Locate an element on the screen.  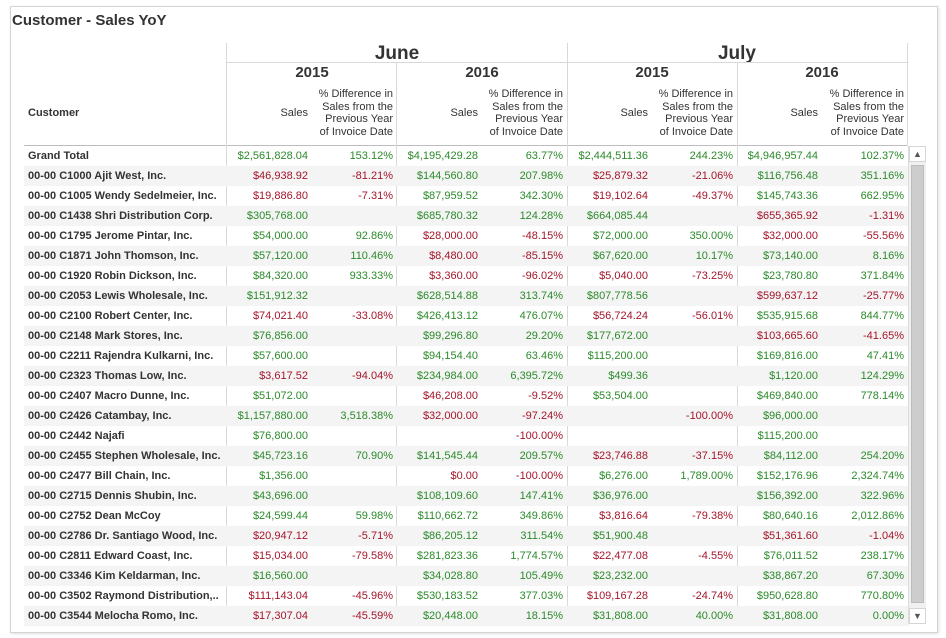
pct-difference-cell: -79.58% is located at coordinates (372, 556).